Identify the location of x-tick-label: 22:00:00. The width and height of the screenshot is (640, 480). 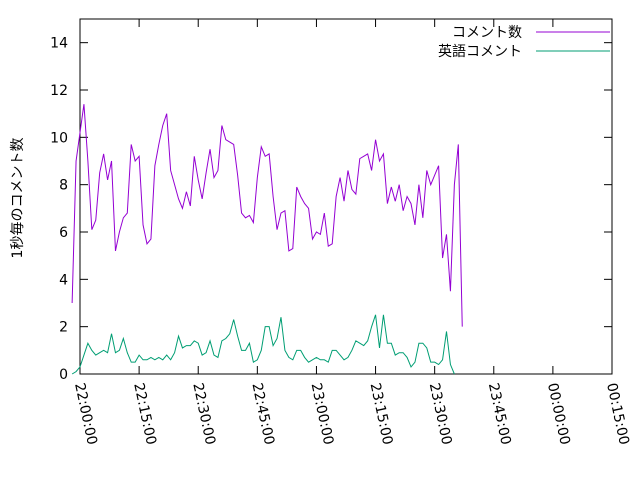
(85, 414).